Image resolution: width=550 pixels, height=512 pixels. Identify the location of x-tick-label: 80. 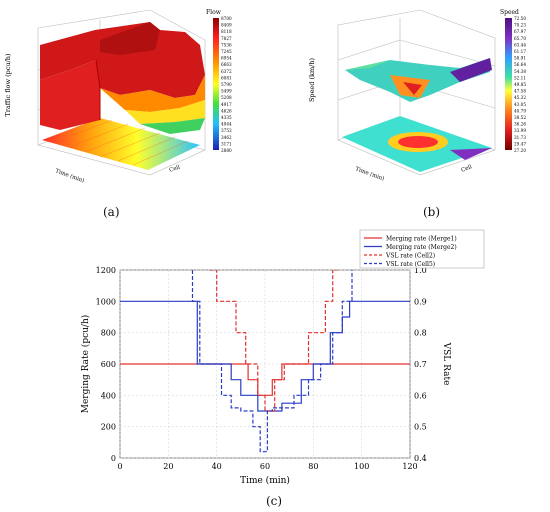
(313, 466).